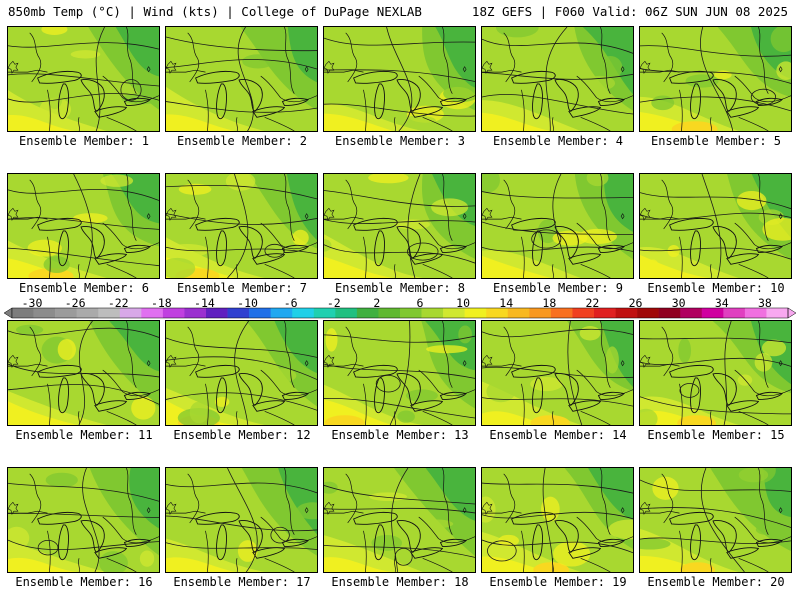 The image size is (800, 600). Describe the element at coordinates (242, 435) in the screenshot. I see `ensemble-member-label: Ensemble Member: 12` at that location.